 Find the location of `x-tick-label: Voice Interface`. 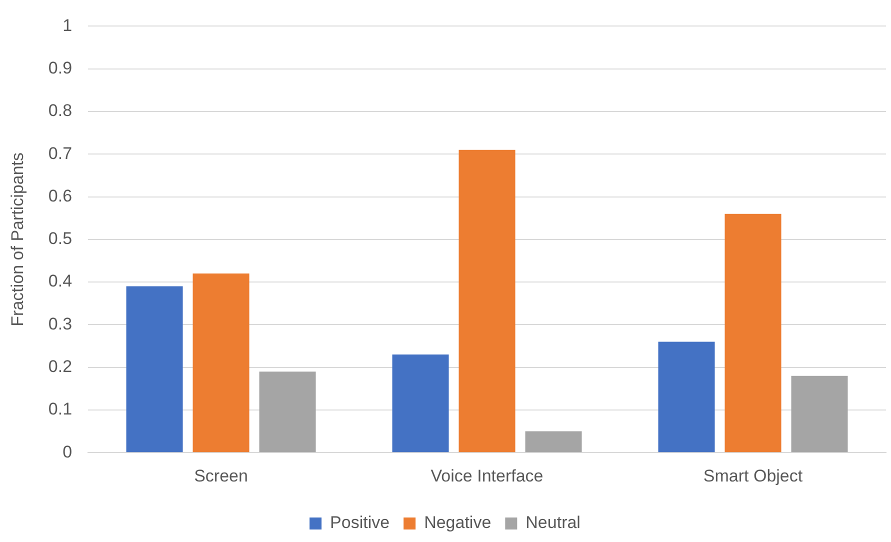

x-tick-label: Voice Interface is located at coordinates (487, 476).